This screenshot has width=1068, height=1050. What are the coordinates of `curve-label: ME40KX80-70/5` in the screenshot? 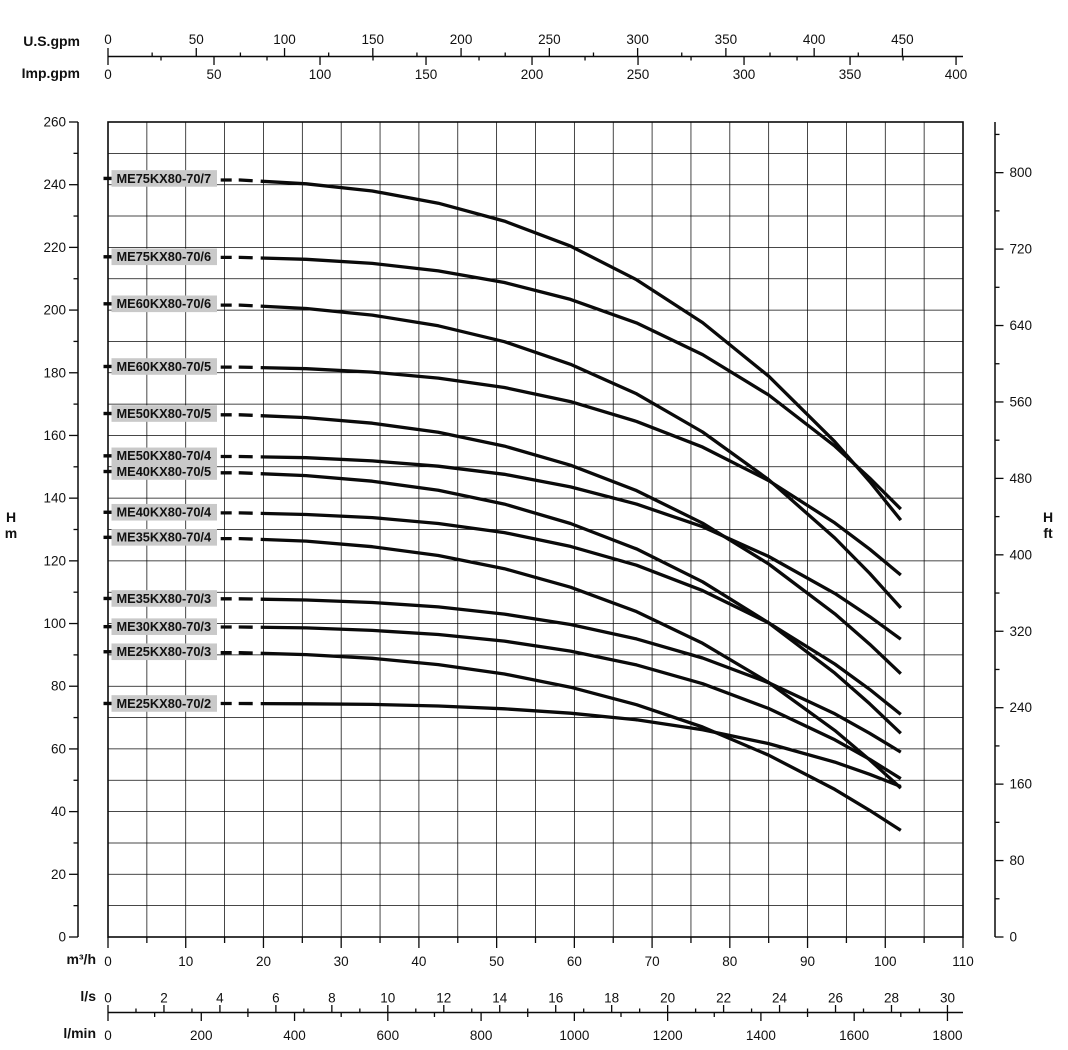 It's located at (164, 471).